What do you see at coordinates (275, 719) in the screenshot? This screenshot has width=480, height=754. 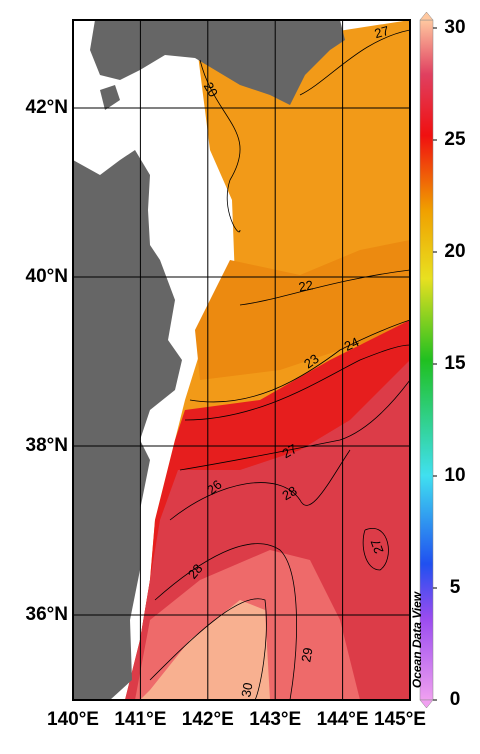 I see `lon-label: 143°E` at bounding box center [275, 719].